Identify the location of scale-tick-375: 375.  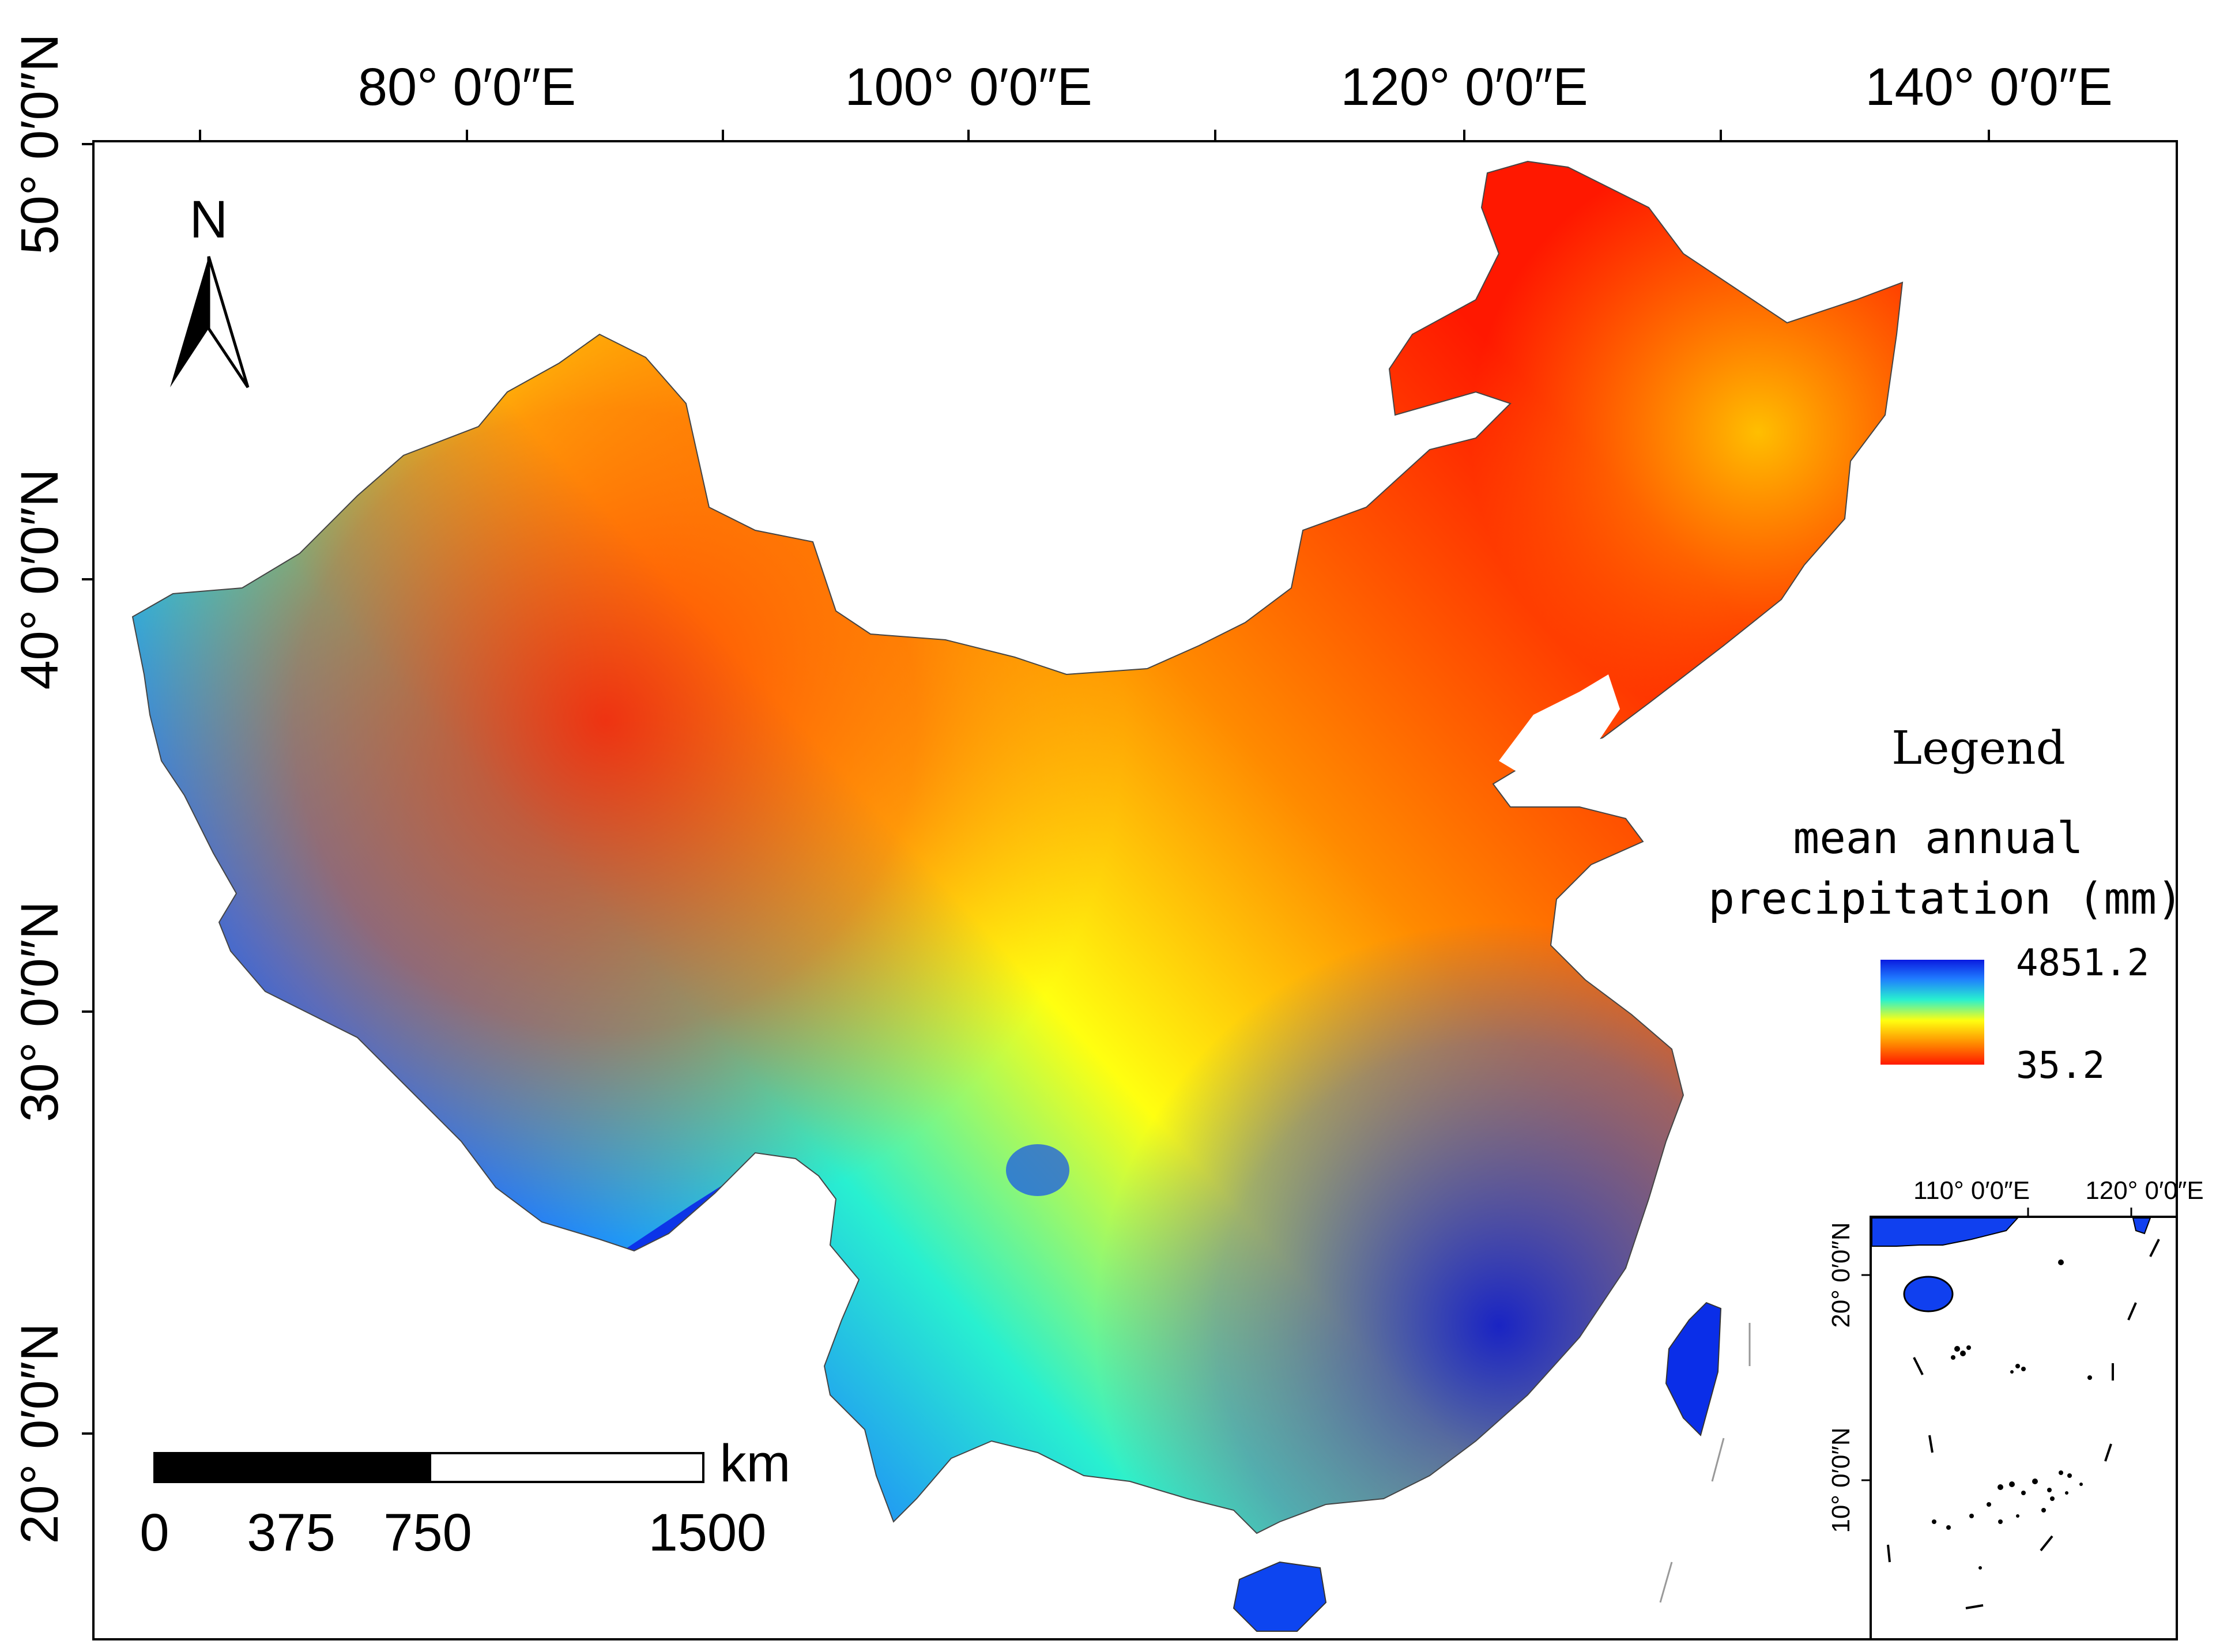
(291, 1532).